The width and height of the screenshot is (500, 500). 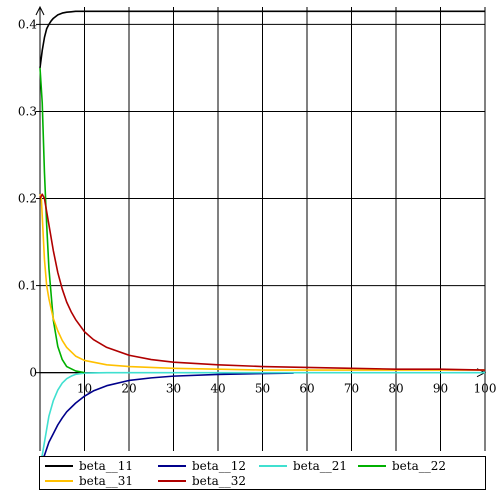 I want to click on legend-item: beta__32, so click(x=202, y=481).